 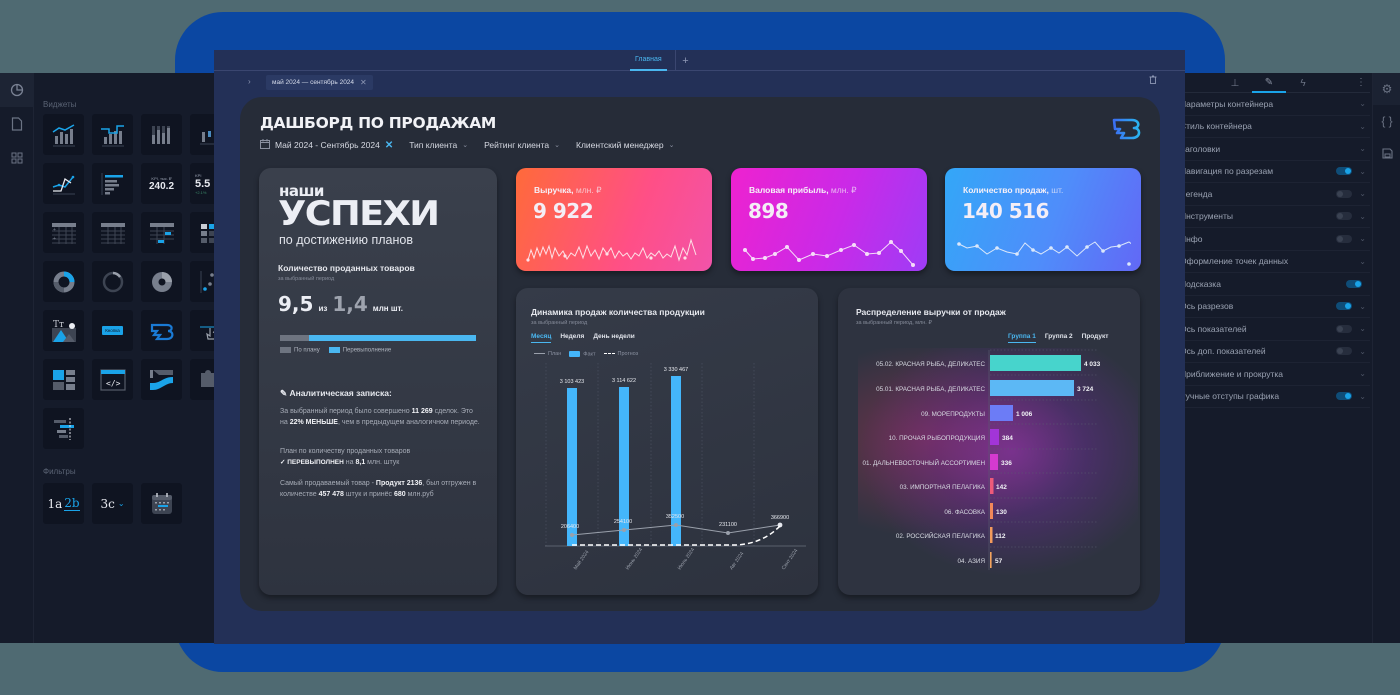 I want to click on close-icon: ✕, so click(x=363, y=82).